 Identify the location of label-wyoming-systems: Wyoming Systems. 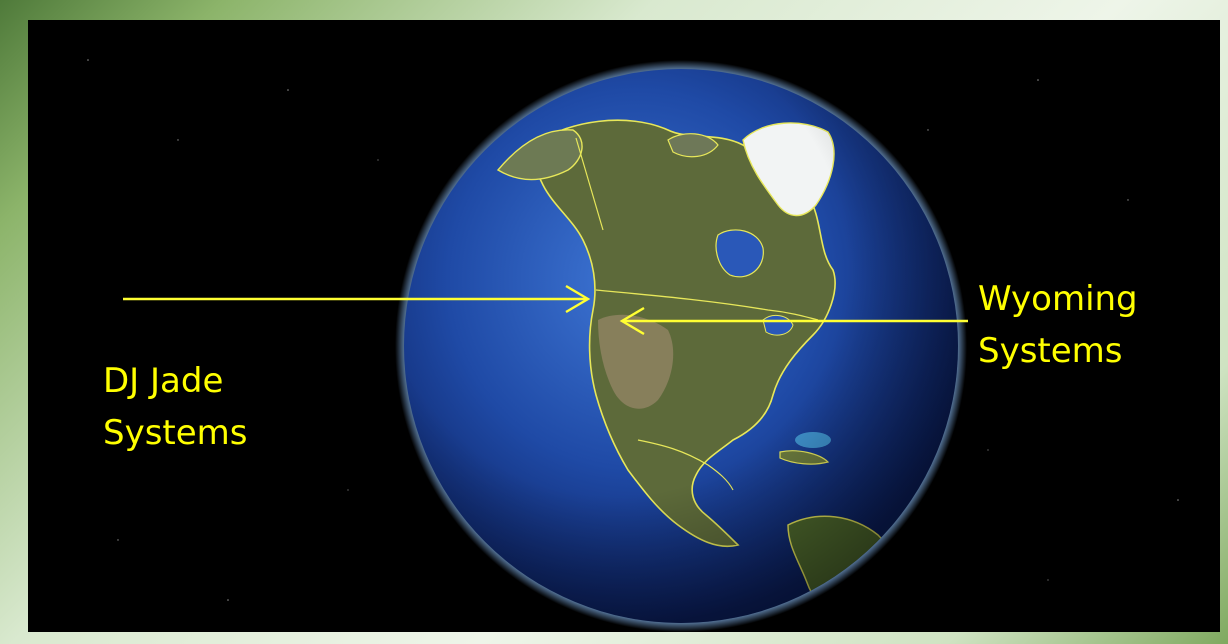
(1058, 325).